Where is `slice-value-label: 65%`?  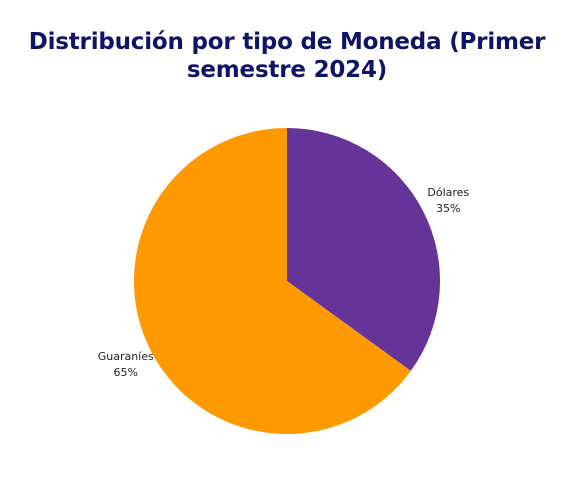 slice-value-label: 65% is located at coordinates (126, 372).